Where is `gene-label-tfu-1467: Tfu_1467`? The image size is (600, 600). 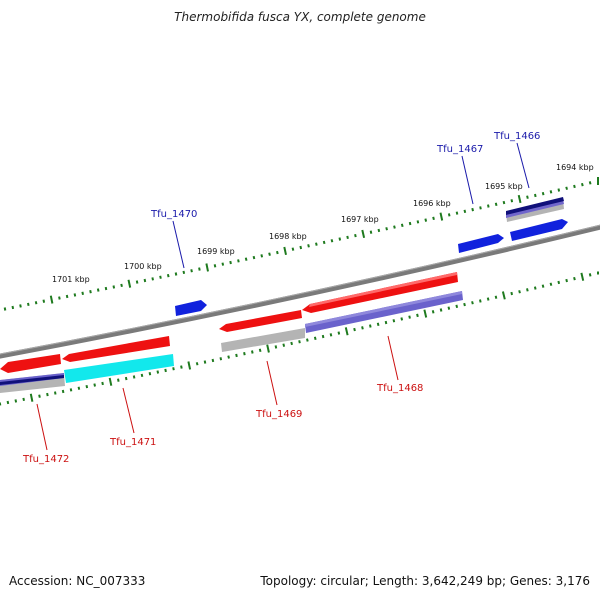 gene-label-tfu-1467: Tfu_1467 is located at coordinates (459, 149).